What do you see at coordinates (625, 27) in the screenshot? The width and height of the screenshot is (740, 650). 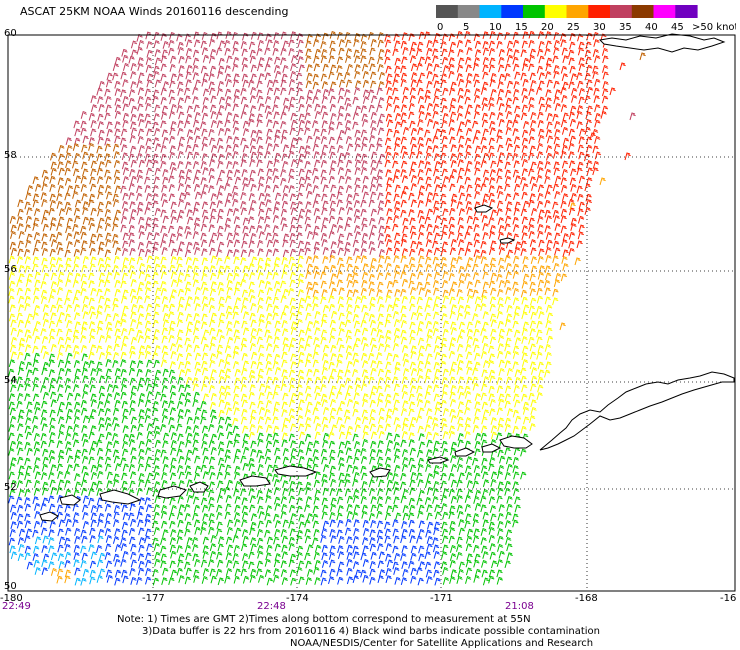 I see `legend-label: 35` at bounding box center [625, 27].